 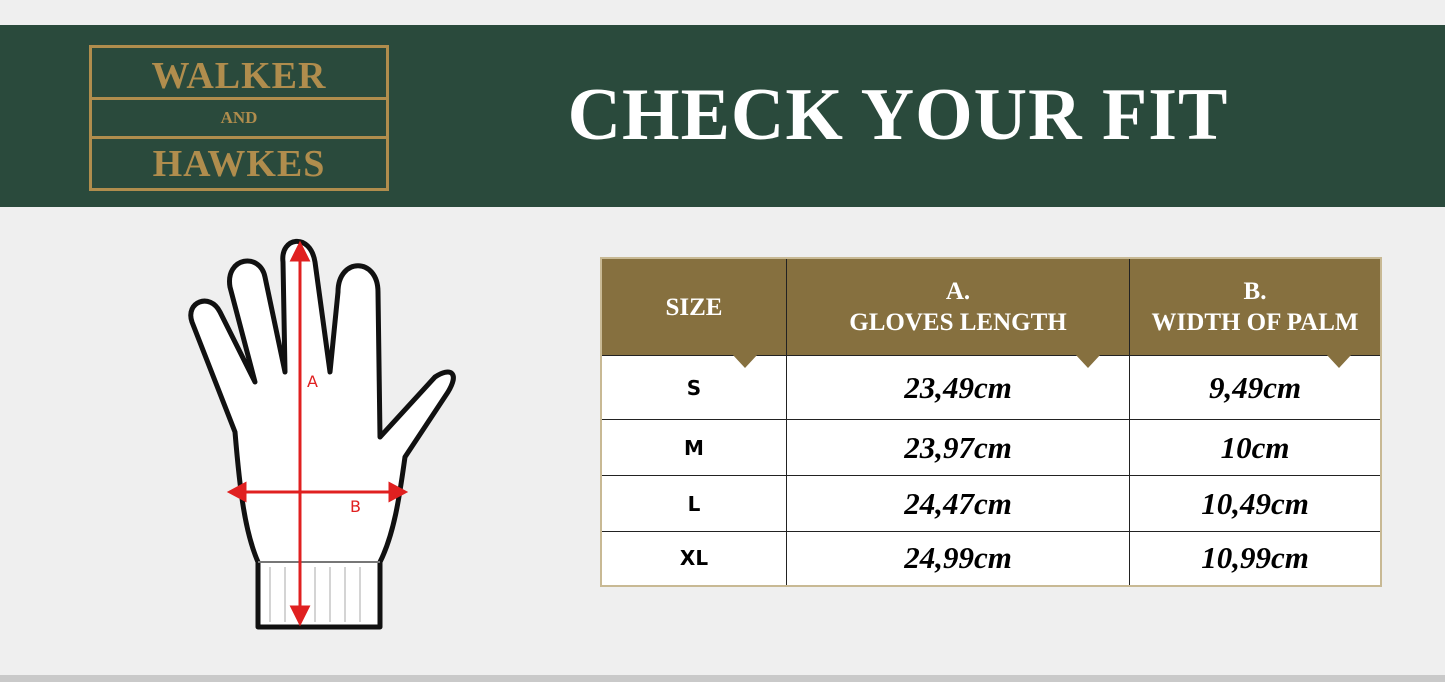 I want to click on page-title: CHECK YOUR FIT, so click(x=898, y=115).